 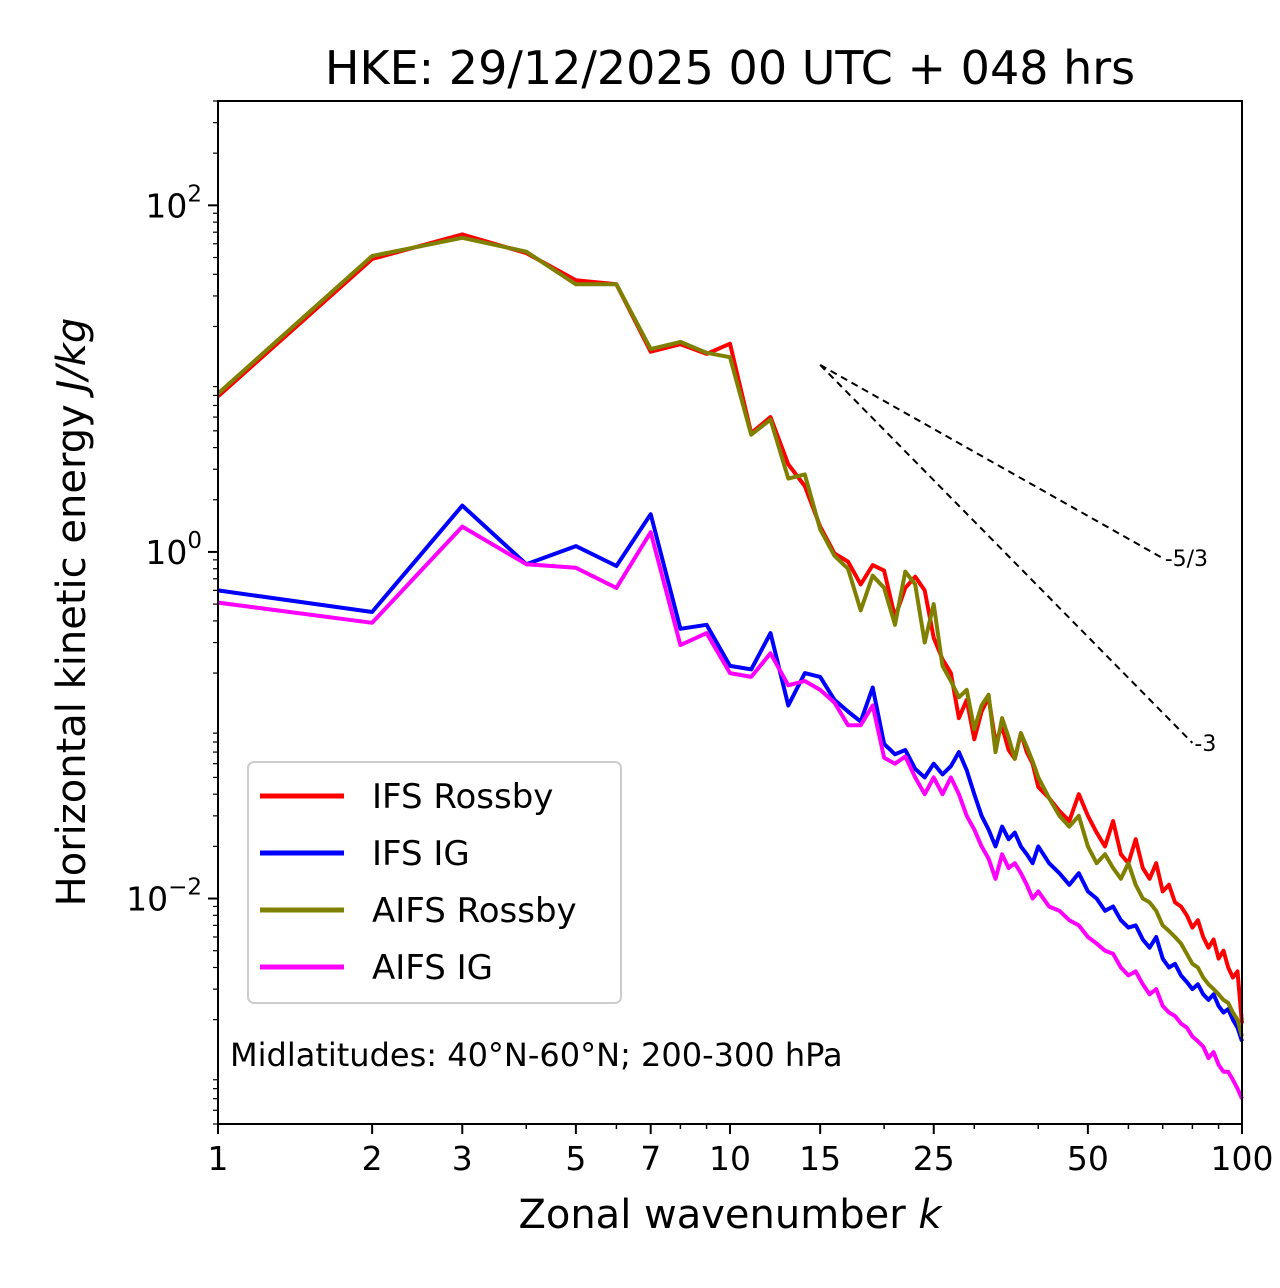 I want to click on x-tick-label: 10, so click(x=730, y=1158).